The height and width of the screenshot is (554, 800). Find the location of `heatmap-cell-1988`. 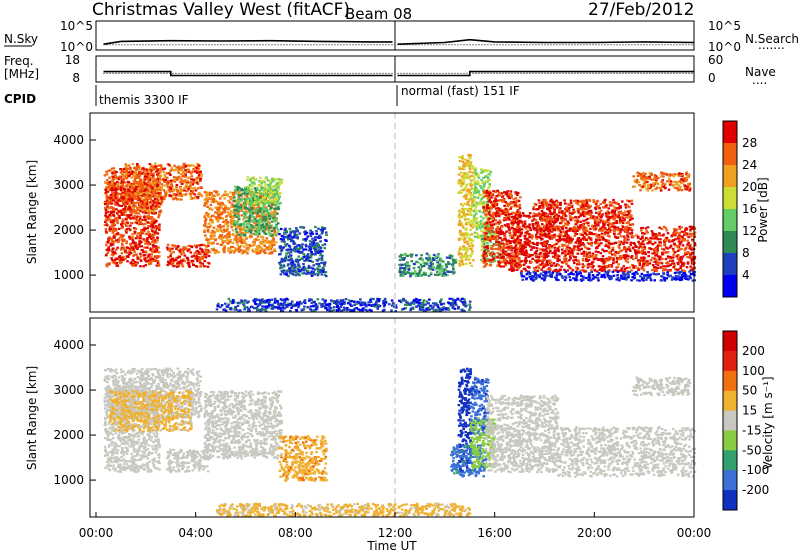

heatmap-cell-1988 is located at coordinates (267, 238).